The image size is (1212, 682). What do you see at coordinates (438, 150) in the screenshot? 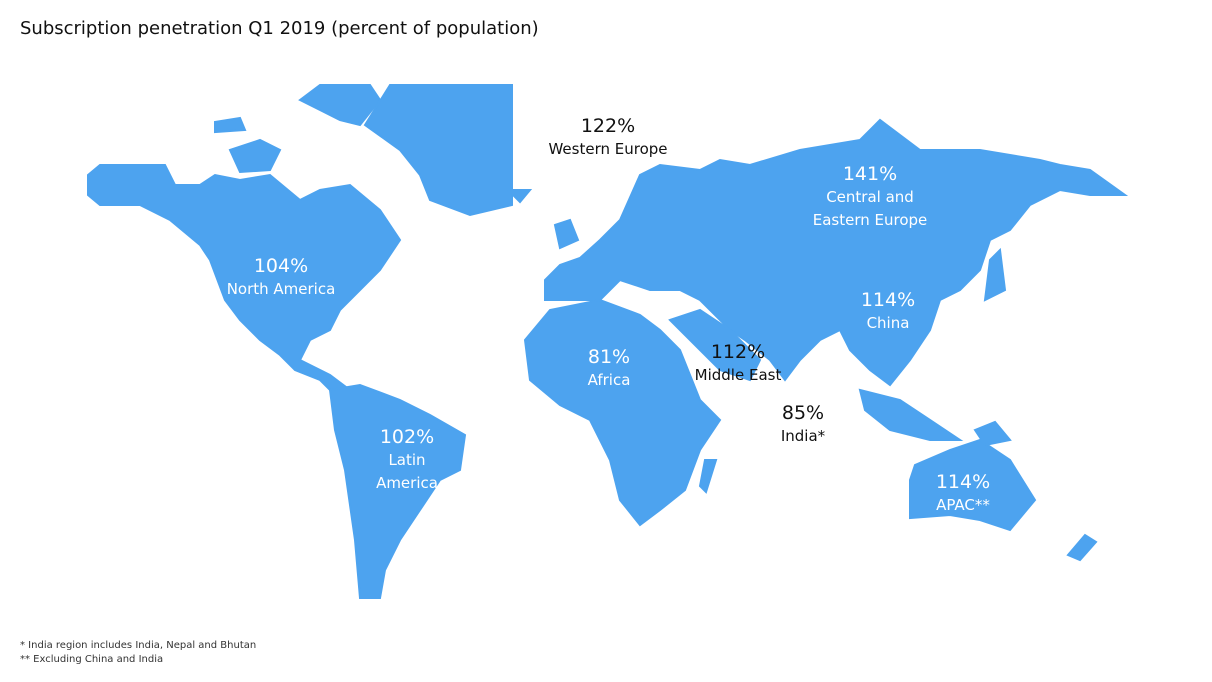
I see `greenland` at bounding box center [438, 150].